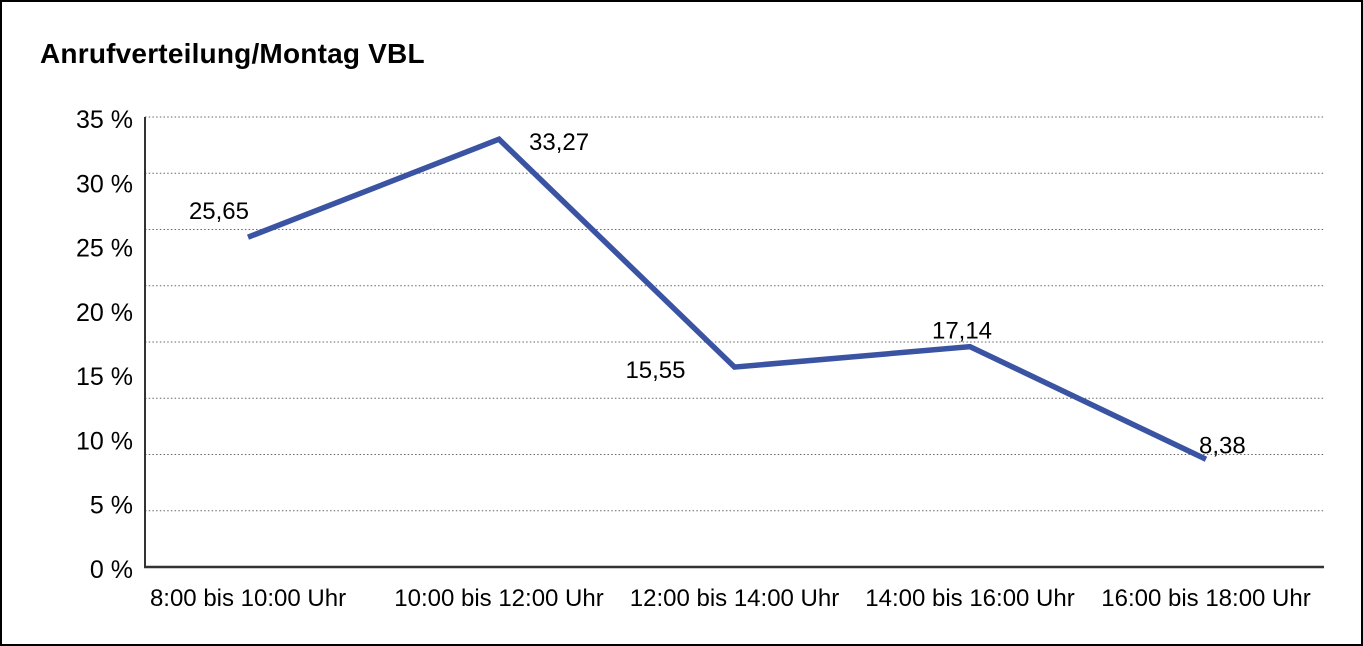 The image size is (1363, 646). What do you see at coordinates (104, 441) in the screenshot?
I see `y-tick-label: 10 %` at bounding box center [104, 441].